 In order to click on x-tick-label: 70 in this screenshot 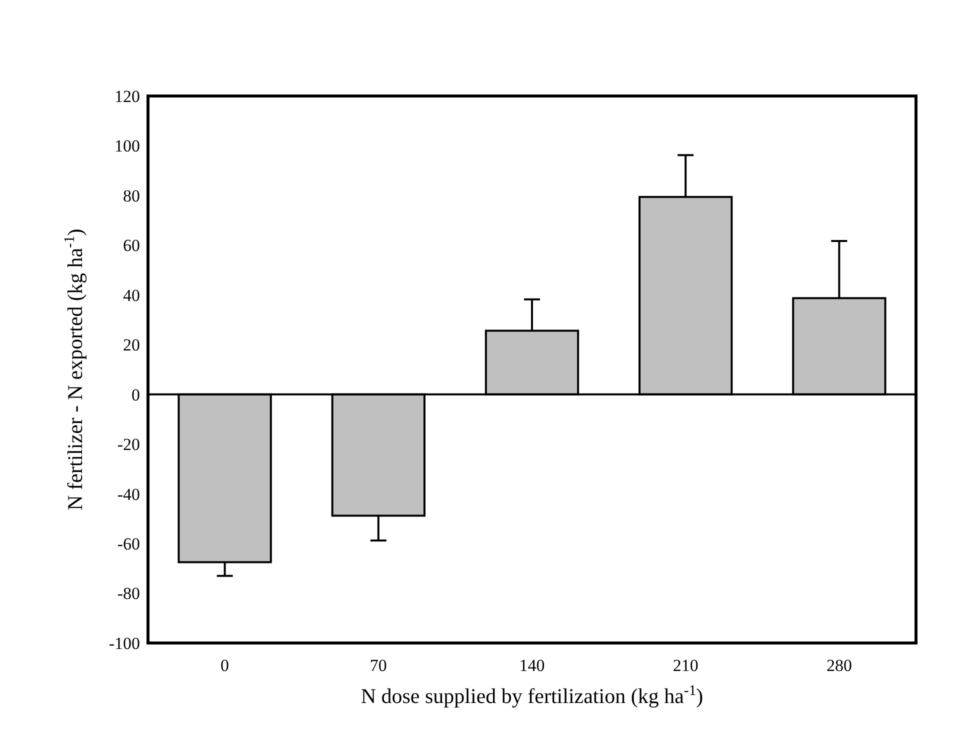, I will do `click(378, 665)`.